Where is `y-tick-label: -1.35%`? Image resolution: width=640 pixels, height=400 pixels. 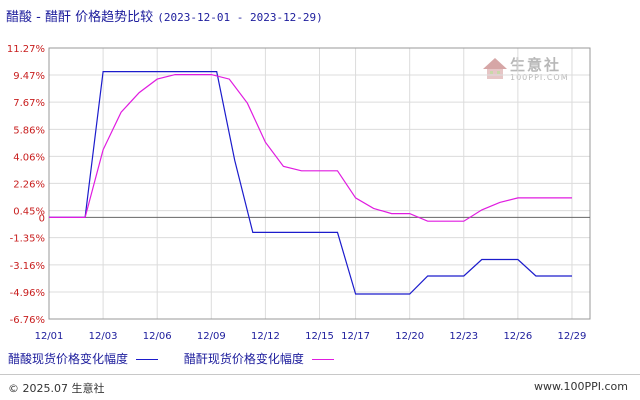
y-tick-label: -1.35% is located at coordinates (27, 239).